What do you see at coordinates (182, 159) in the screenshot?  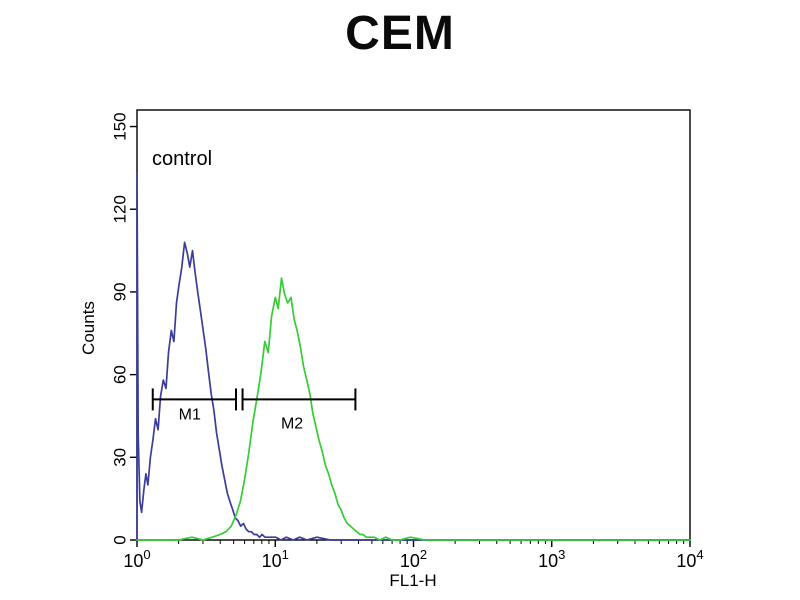 I see `annotation-control: control` at bounding box center [182, 159].